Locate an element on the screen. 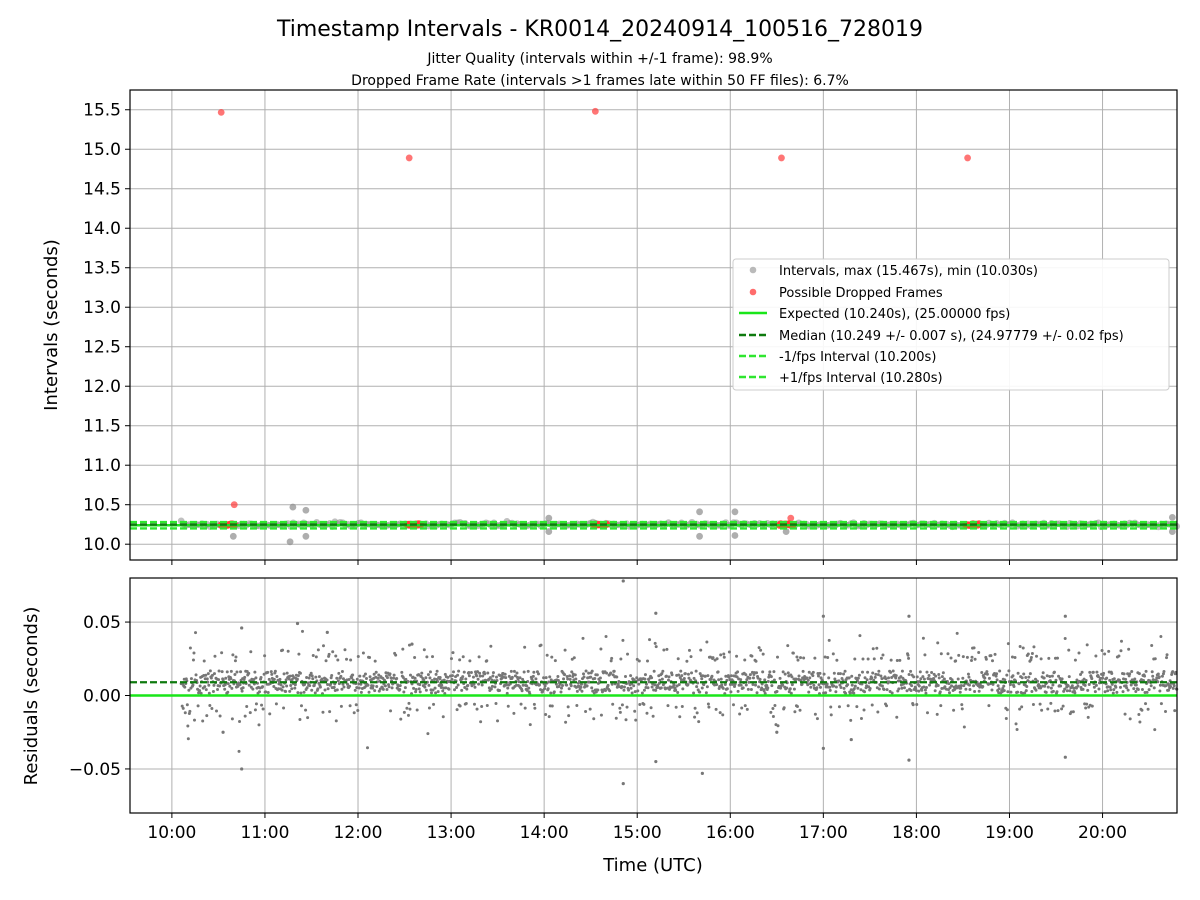  interval-outlier-point is located at coordinates (549, 518).